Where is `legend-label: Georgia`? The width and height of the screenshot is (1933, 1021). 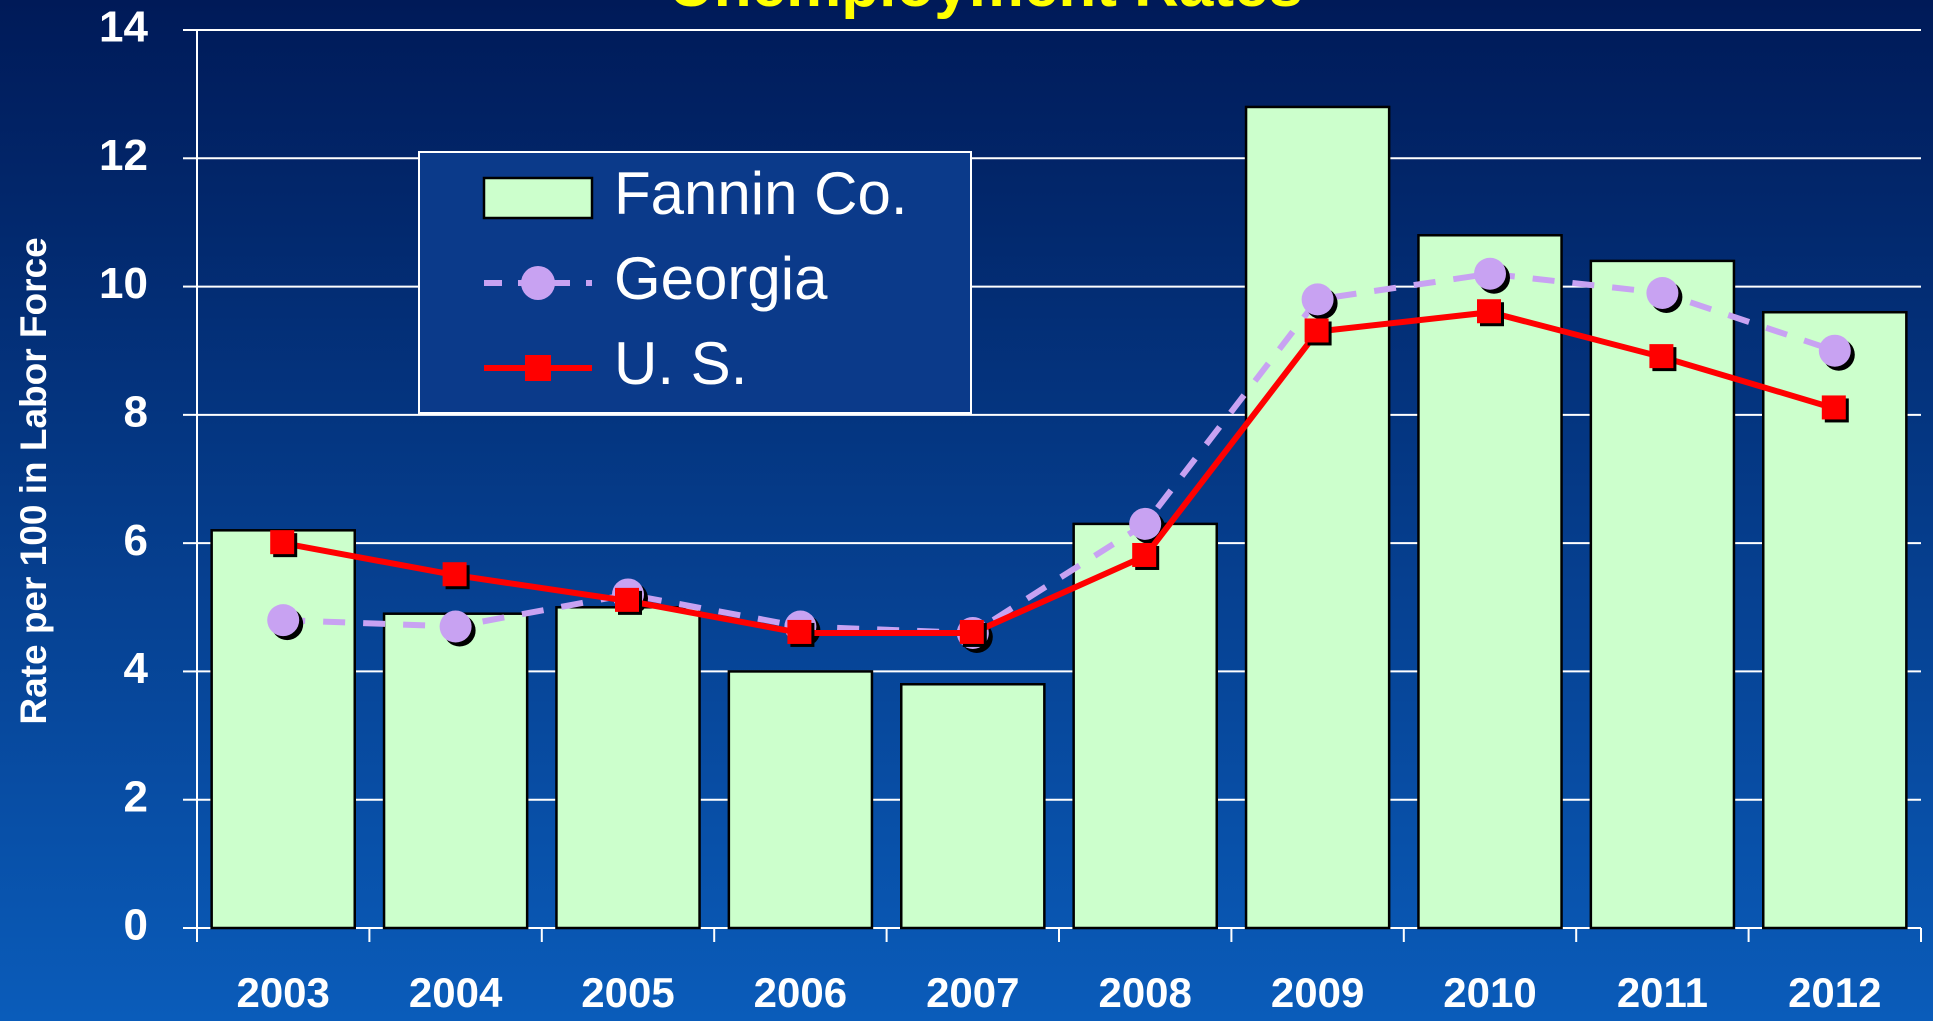
legend-label: Georgia is located at coordinates (721, 278).